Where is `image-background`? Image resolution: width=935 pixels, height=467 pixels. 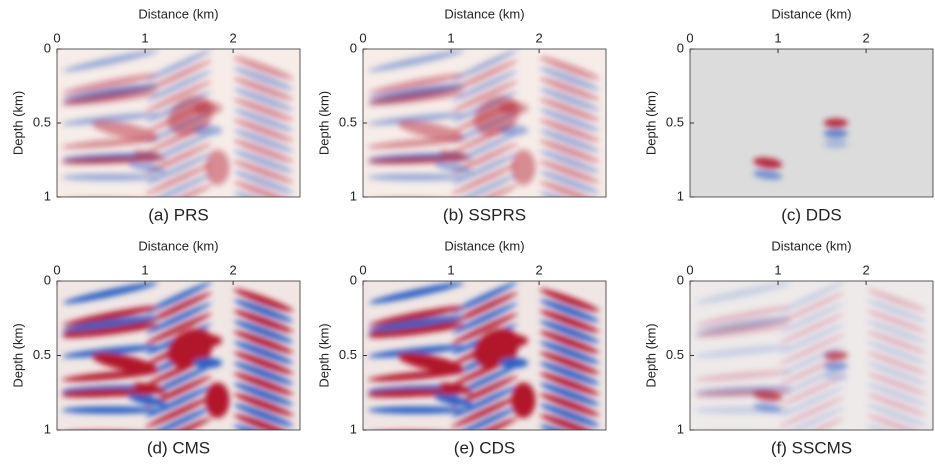
image-background is located at coordinates (811, 123).